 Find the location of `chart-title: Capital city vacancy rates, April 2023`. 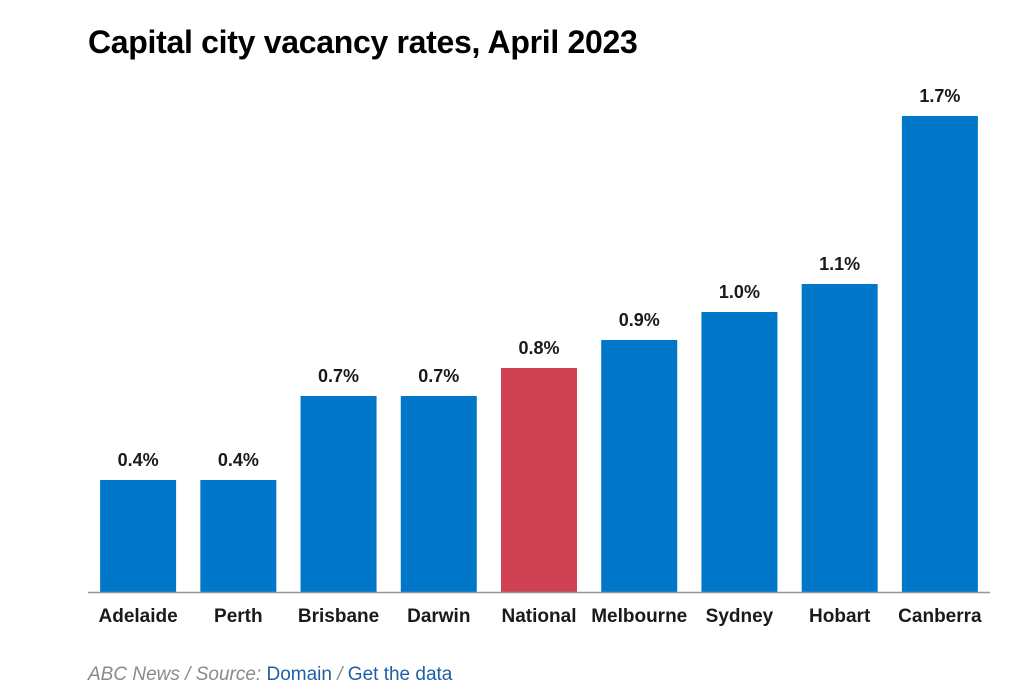

chart-title: Capital city vacancy rates, April 2023 is located at coordinates (363, 42).